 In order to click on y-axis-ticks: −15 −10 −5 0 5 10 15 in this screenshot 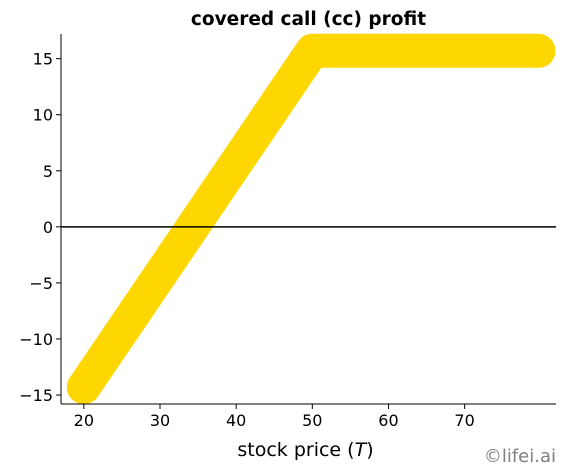, I will do `click(40, 227)`.